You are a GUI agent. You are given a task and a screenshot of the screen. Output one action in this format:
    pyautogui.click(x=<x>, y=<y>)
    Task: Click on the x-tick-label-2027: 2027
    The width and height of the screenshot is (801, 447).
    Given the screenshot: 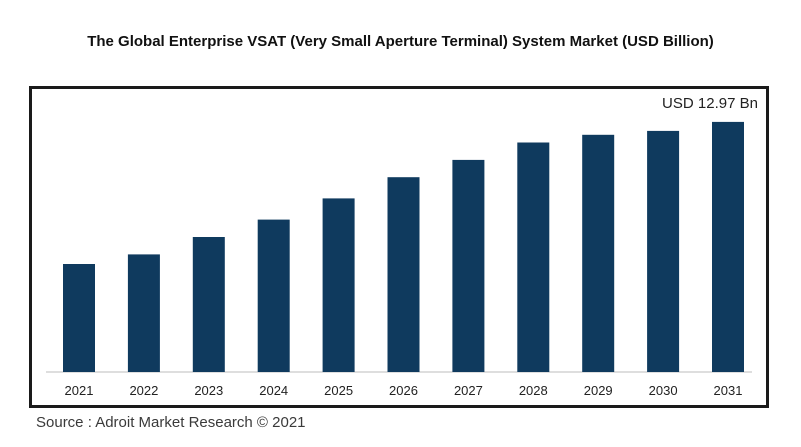 What is the action you would take?
    pyautogui.click(x=468, y=390)
    